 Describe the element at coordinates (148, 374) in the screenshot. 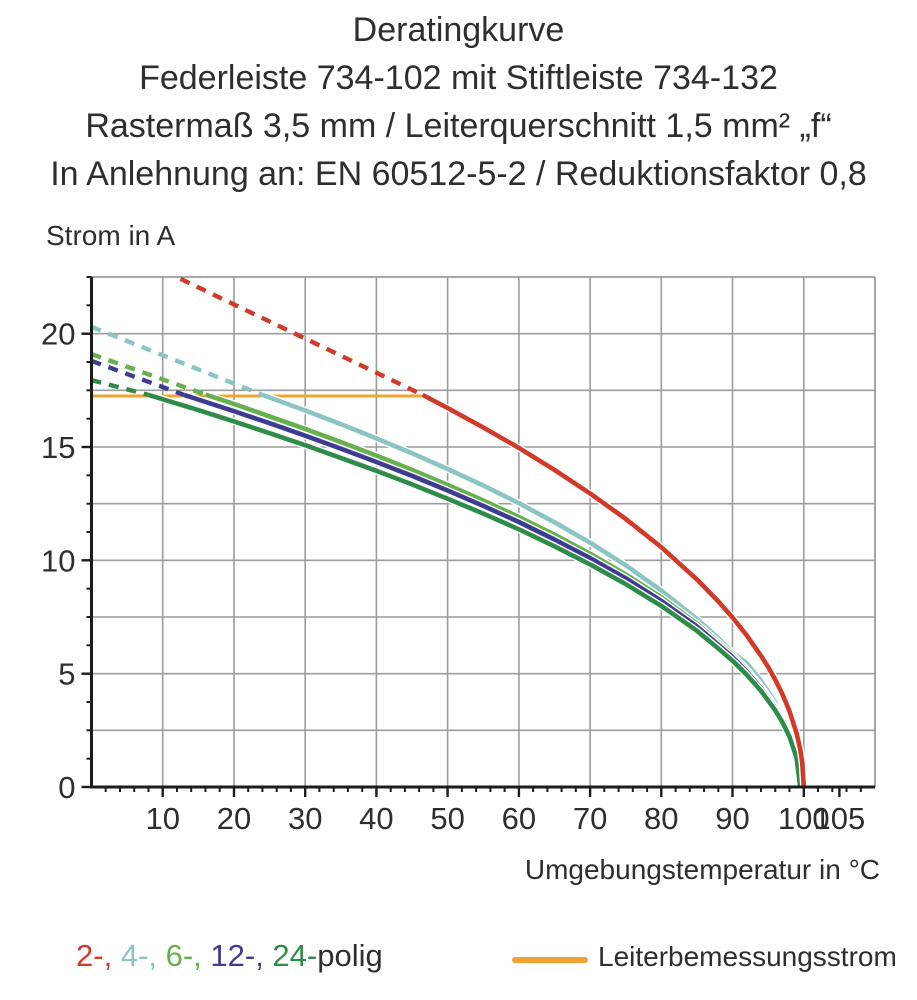

I see `curve-6-polig-dashed` at that location.